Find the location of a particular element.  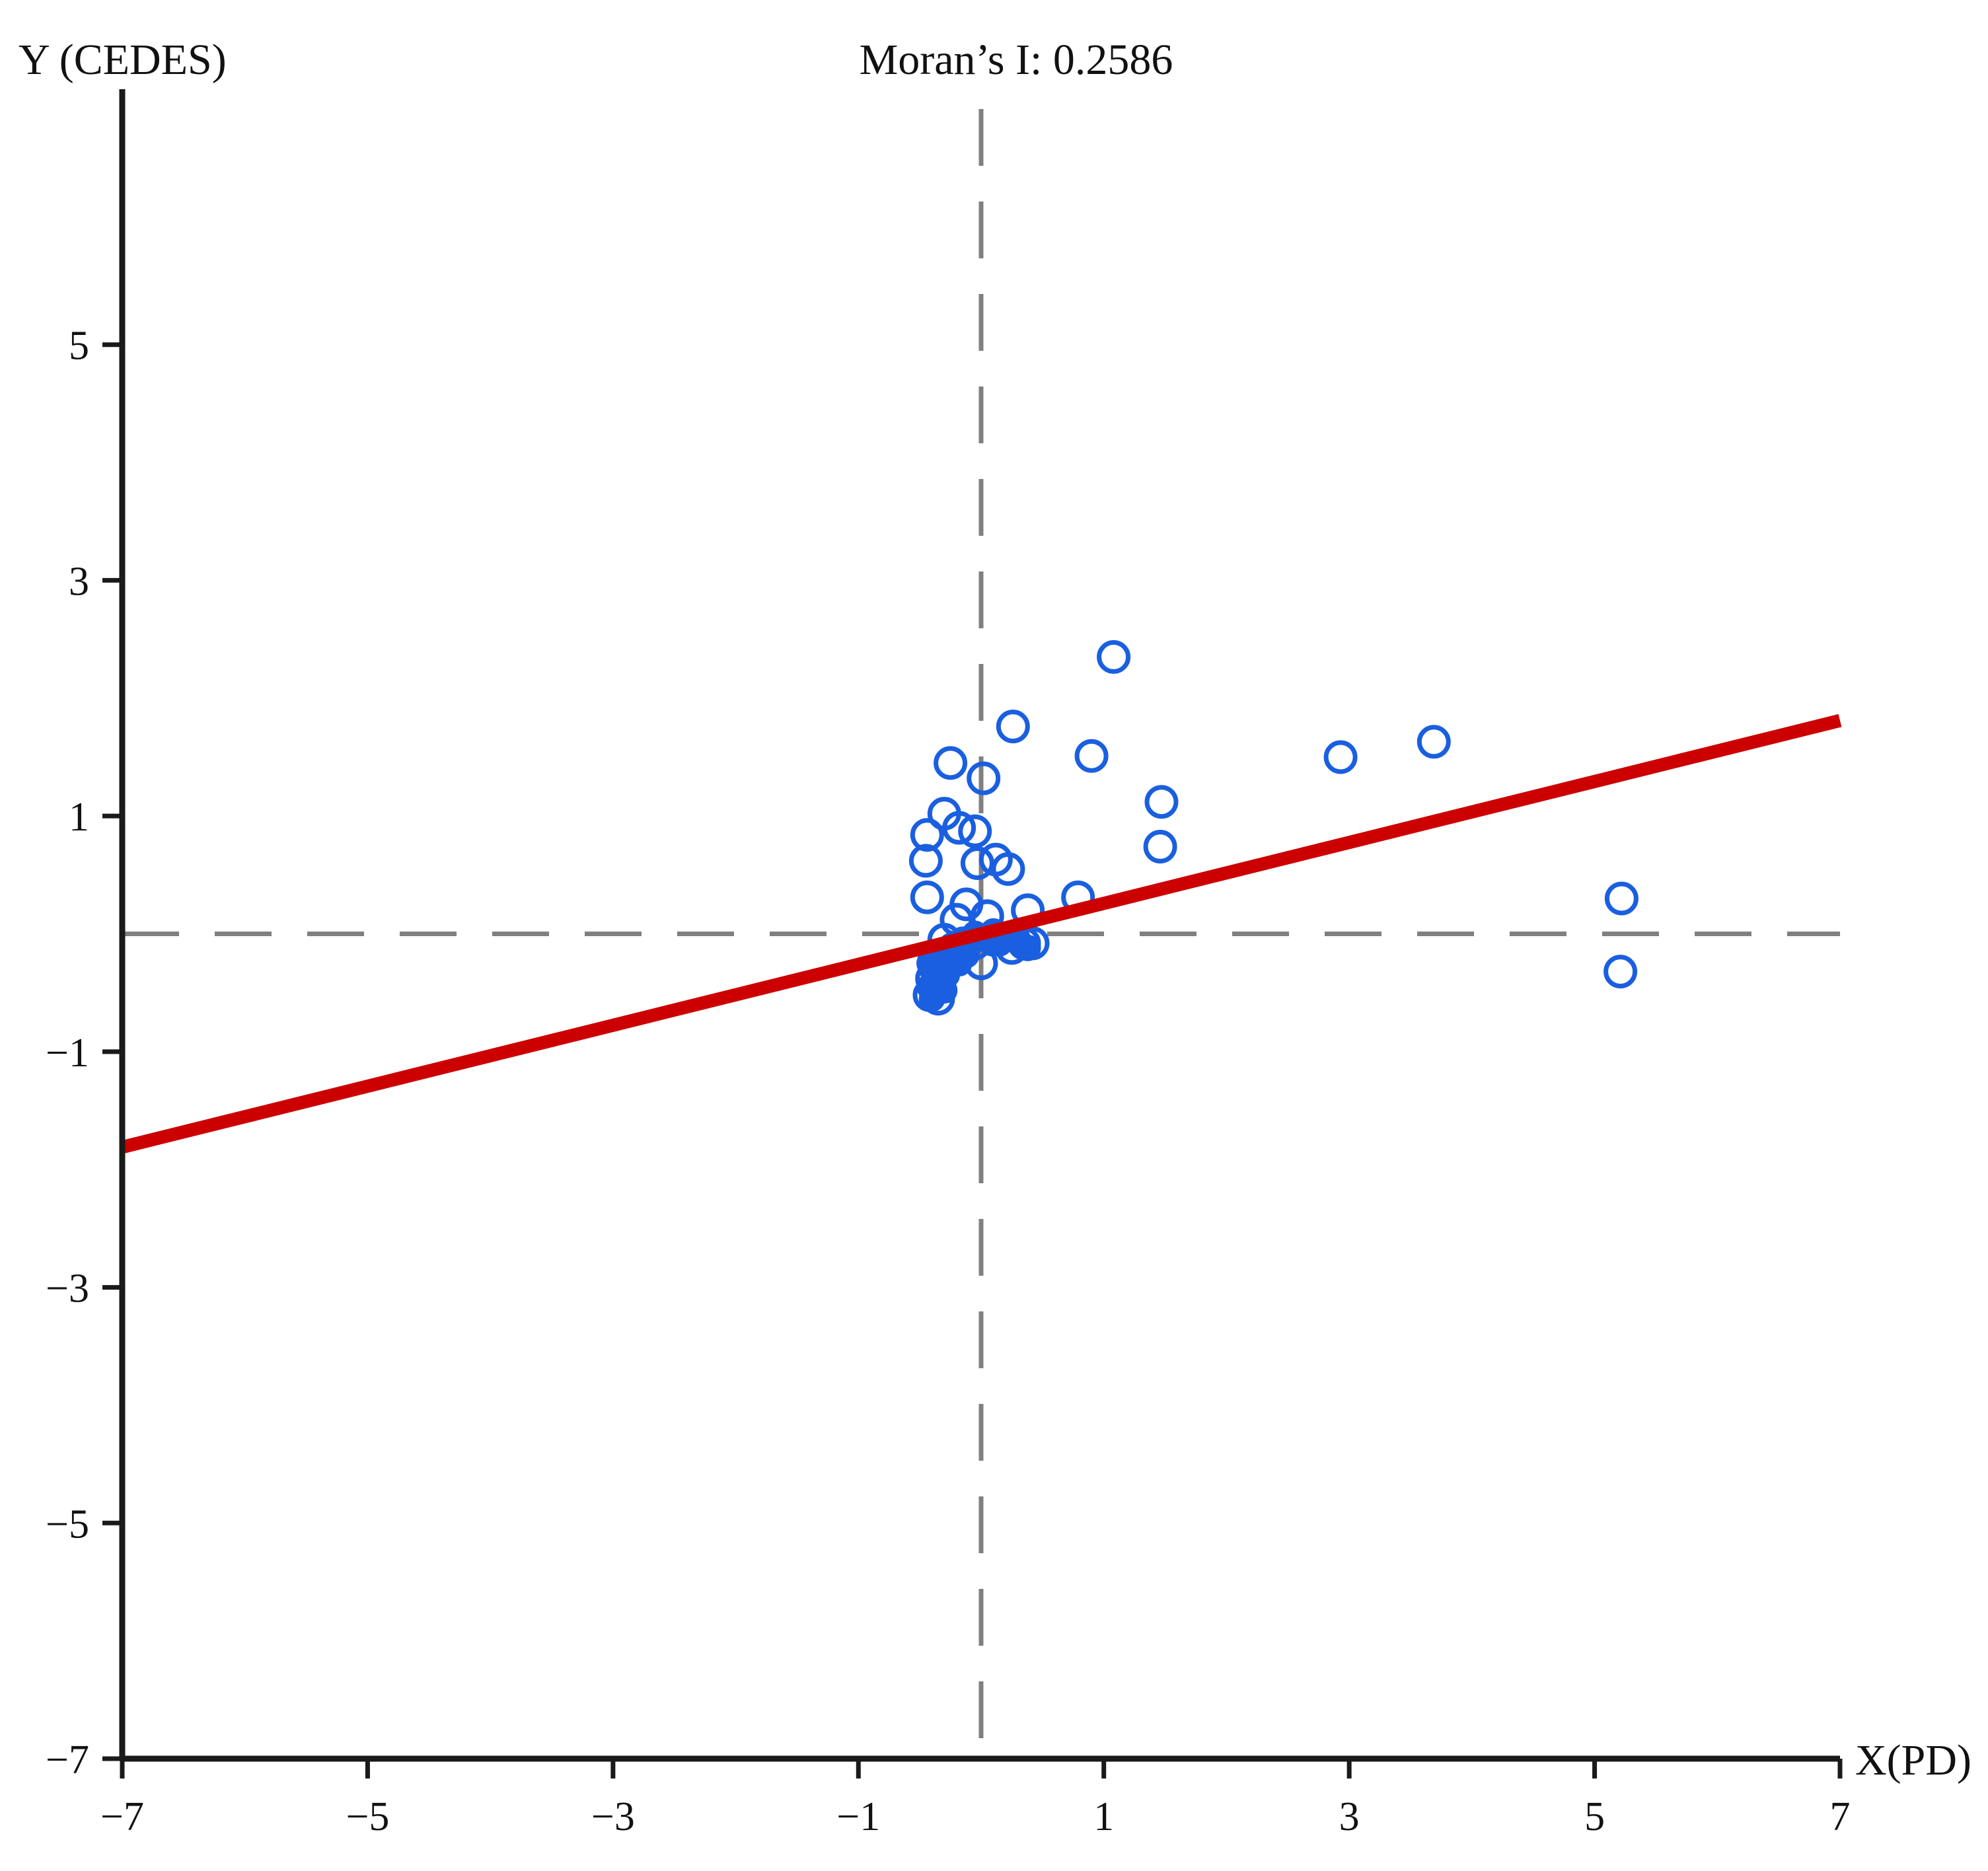

x-tick-label: −7 is located at coordinates (122, 1816).